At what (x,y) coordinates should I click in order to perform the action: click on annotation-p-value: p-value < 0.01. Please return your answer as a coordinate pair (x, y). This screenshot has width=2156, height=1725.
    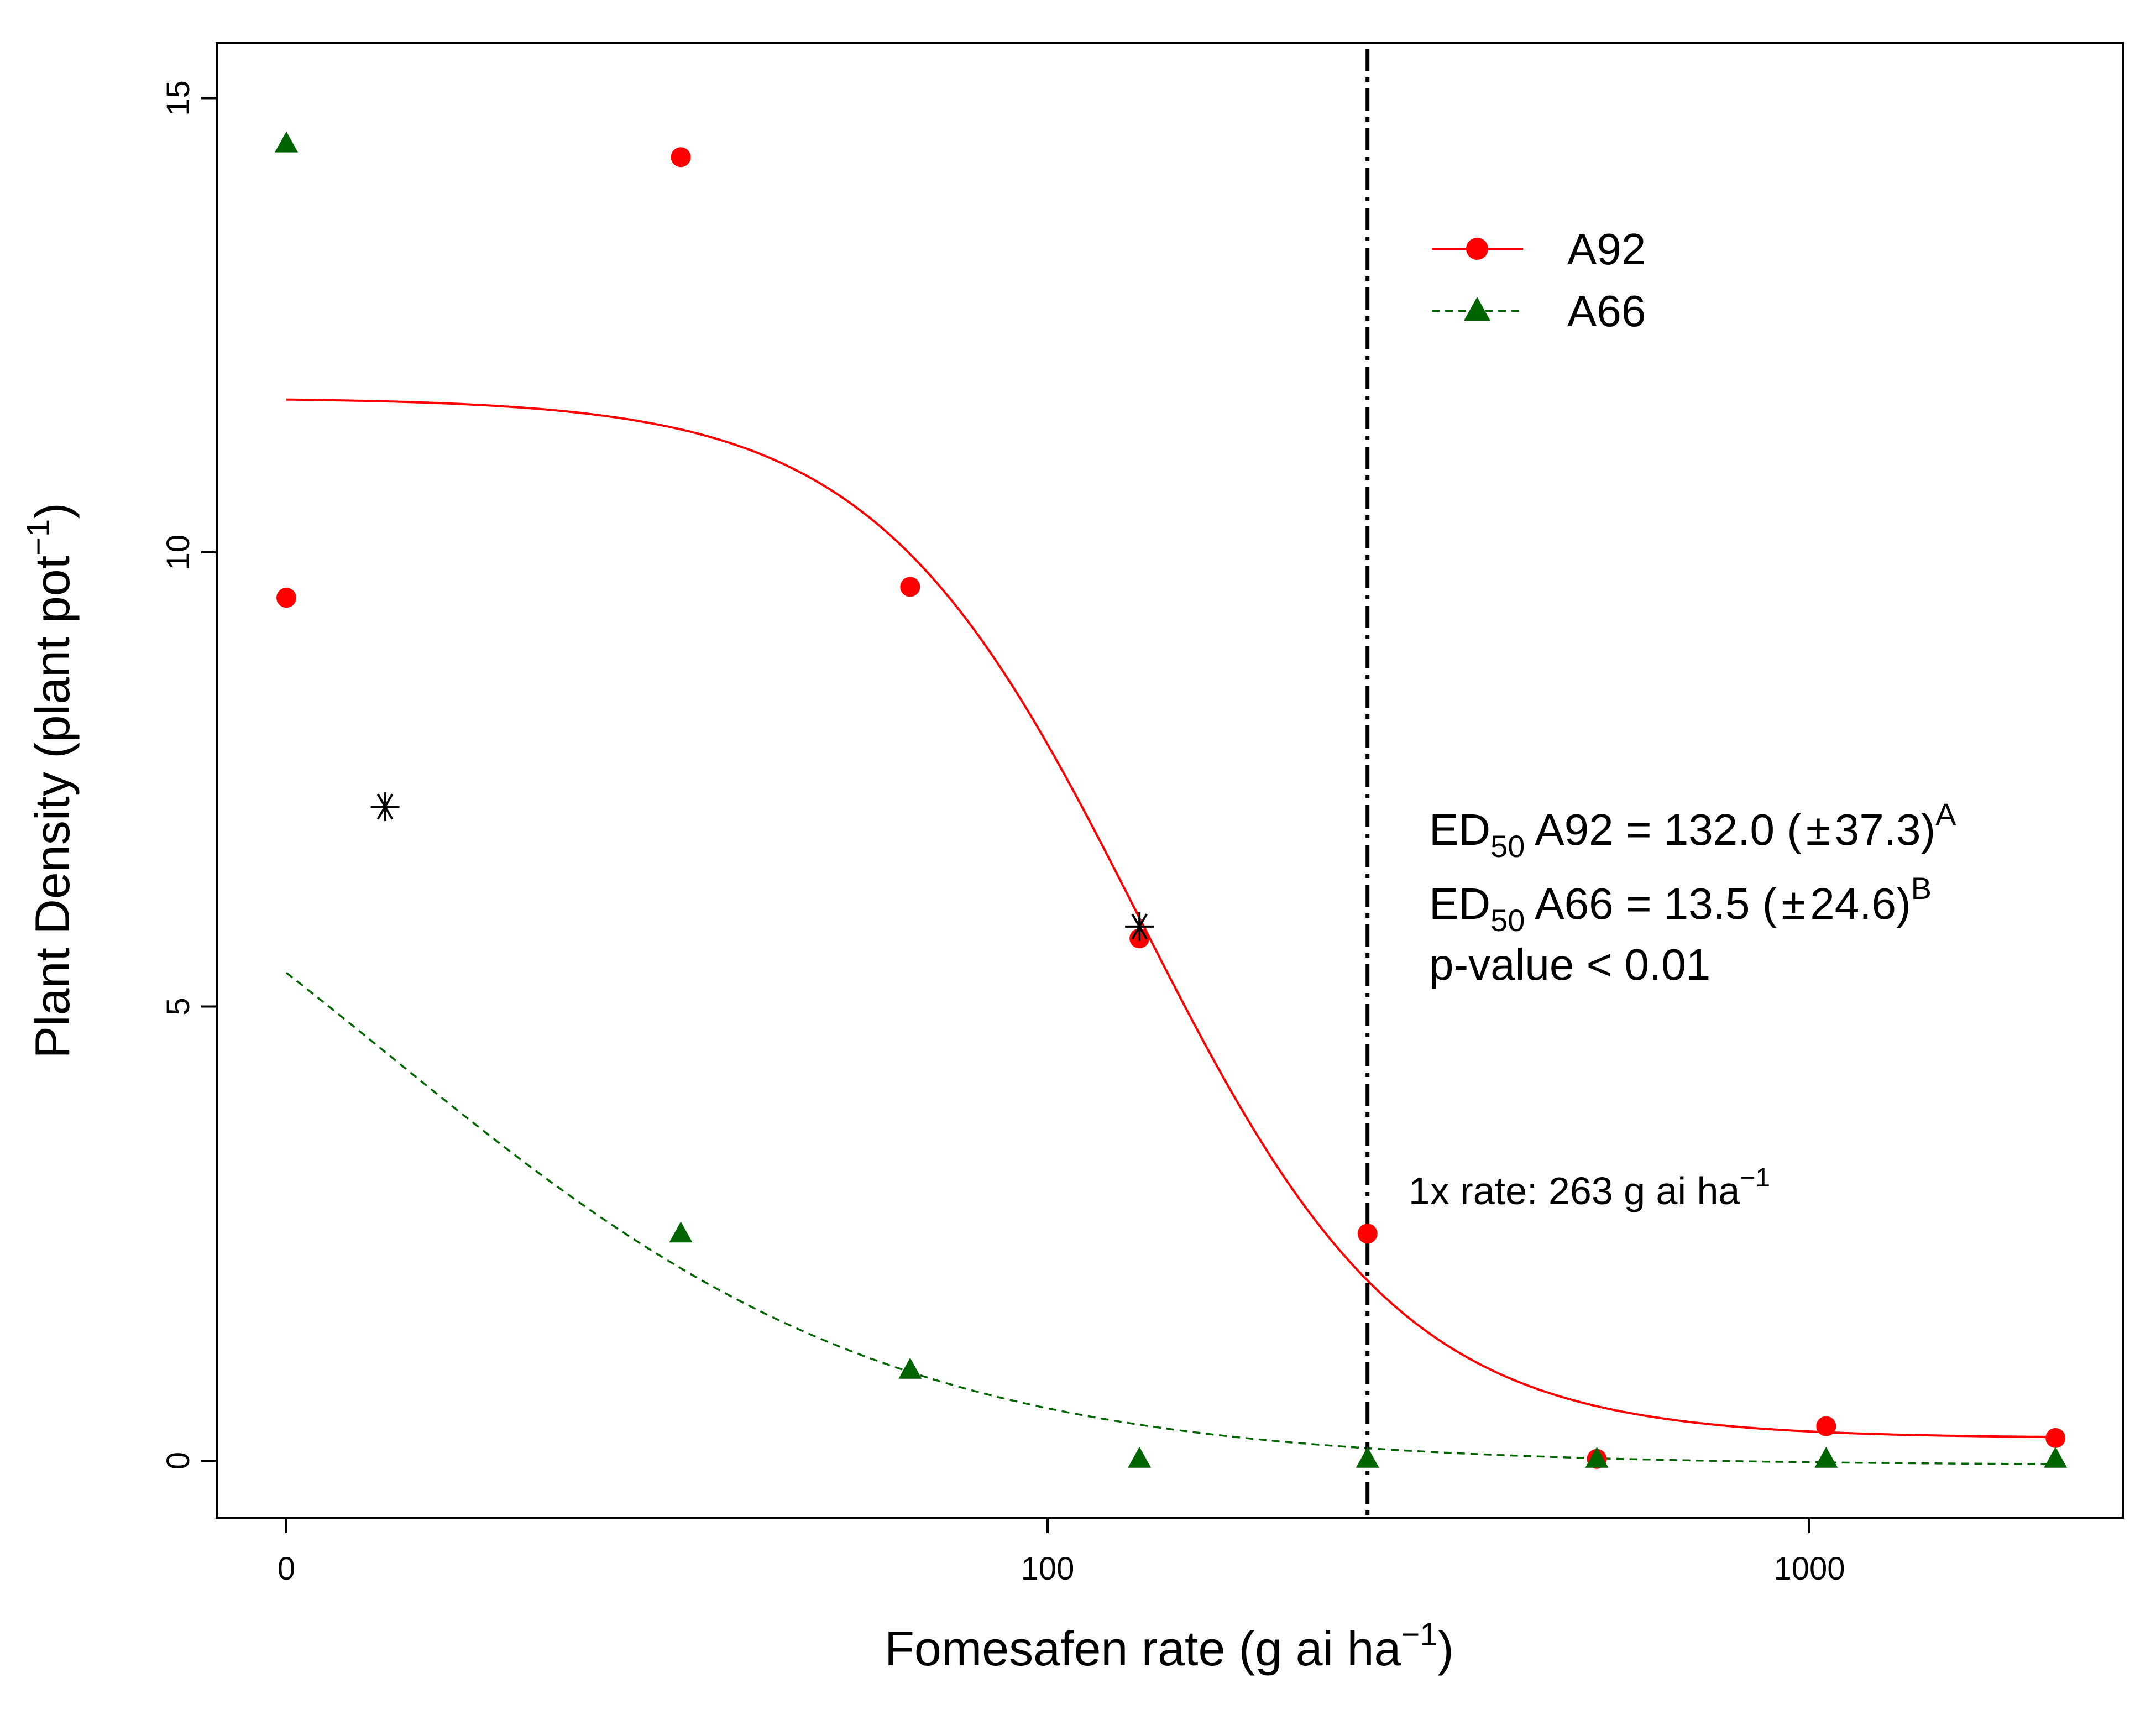
    Looking at the image, I should click on (1569, 964).